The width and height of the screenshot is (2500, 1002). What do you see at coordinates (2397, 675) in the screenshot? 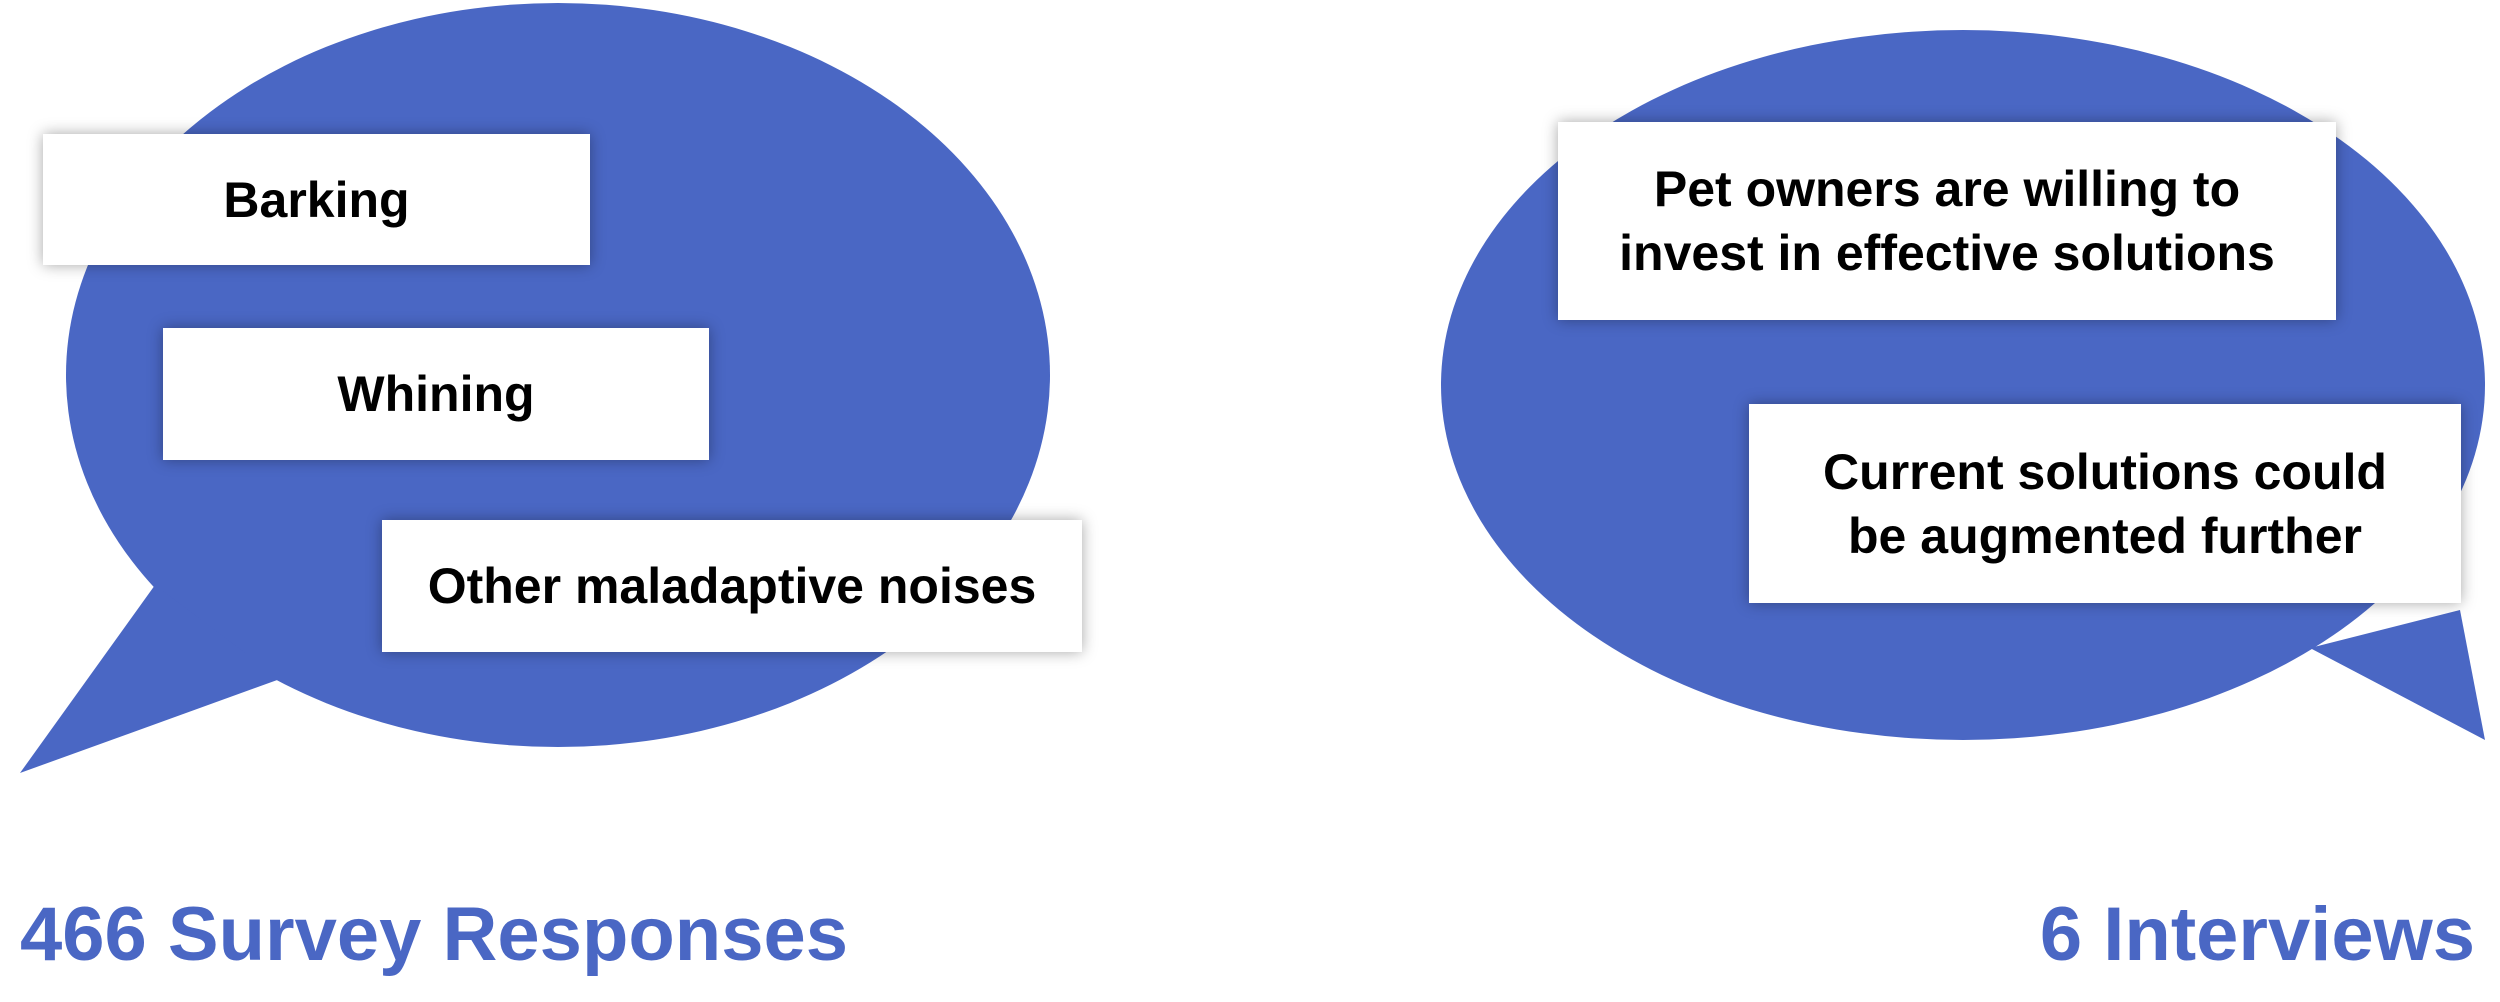
I see `interviews-bubble-tail` at bounding box center [2397, 675].